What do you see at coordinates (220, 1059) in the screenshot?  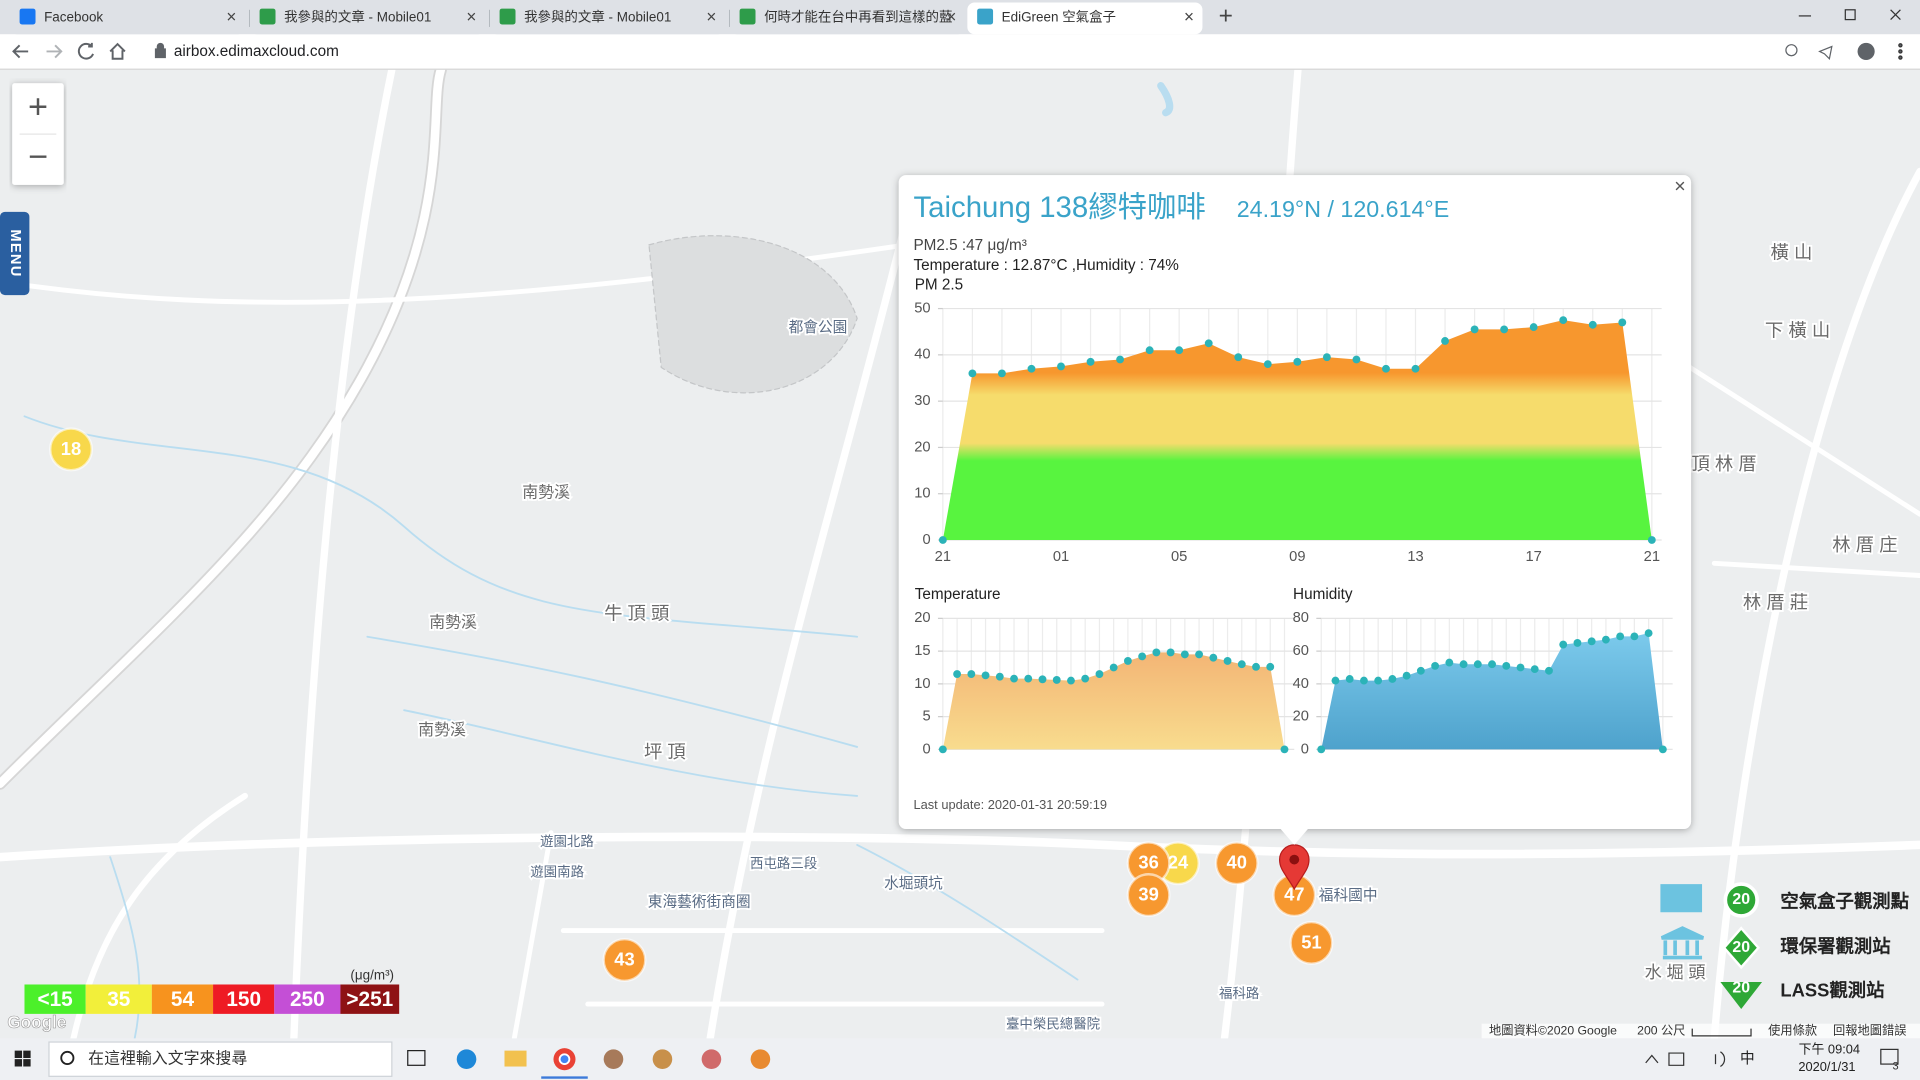 I see `taskbar-search` at bounding box center [220, 1059].